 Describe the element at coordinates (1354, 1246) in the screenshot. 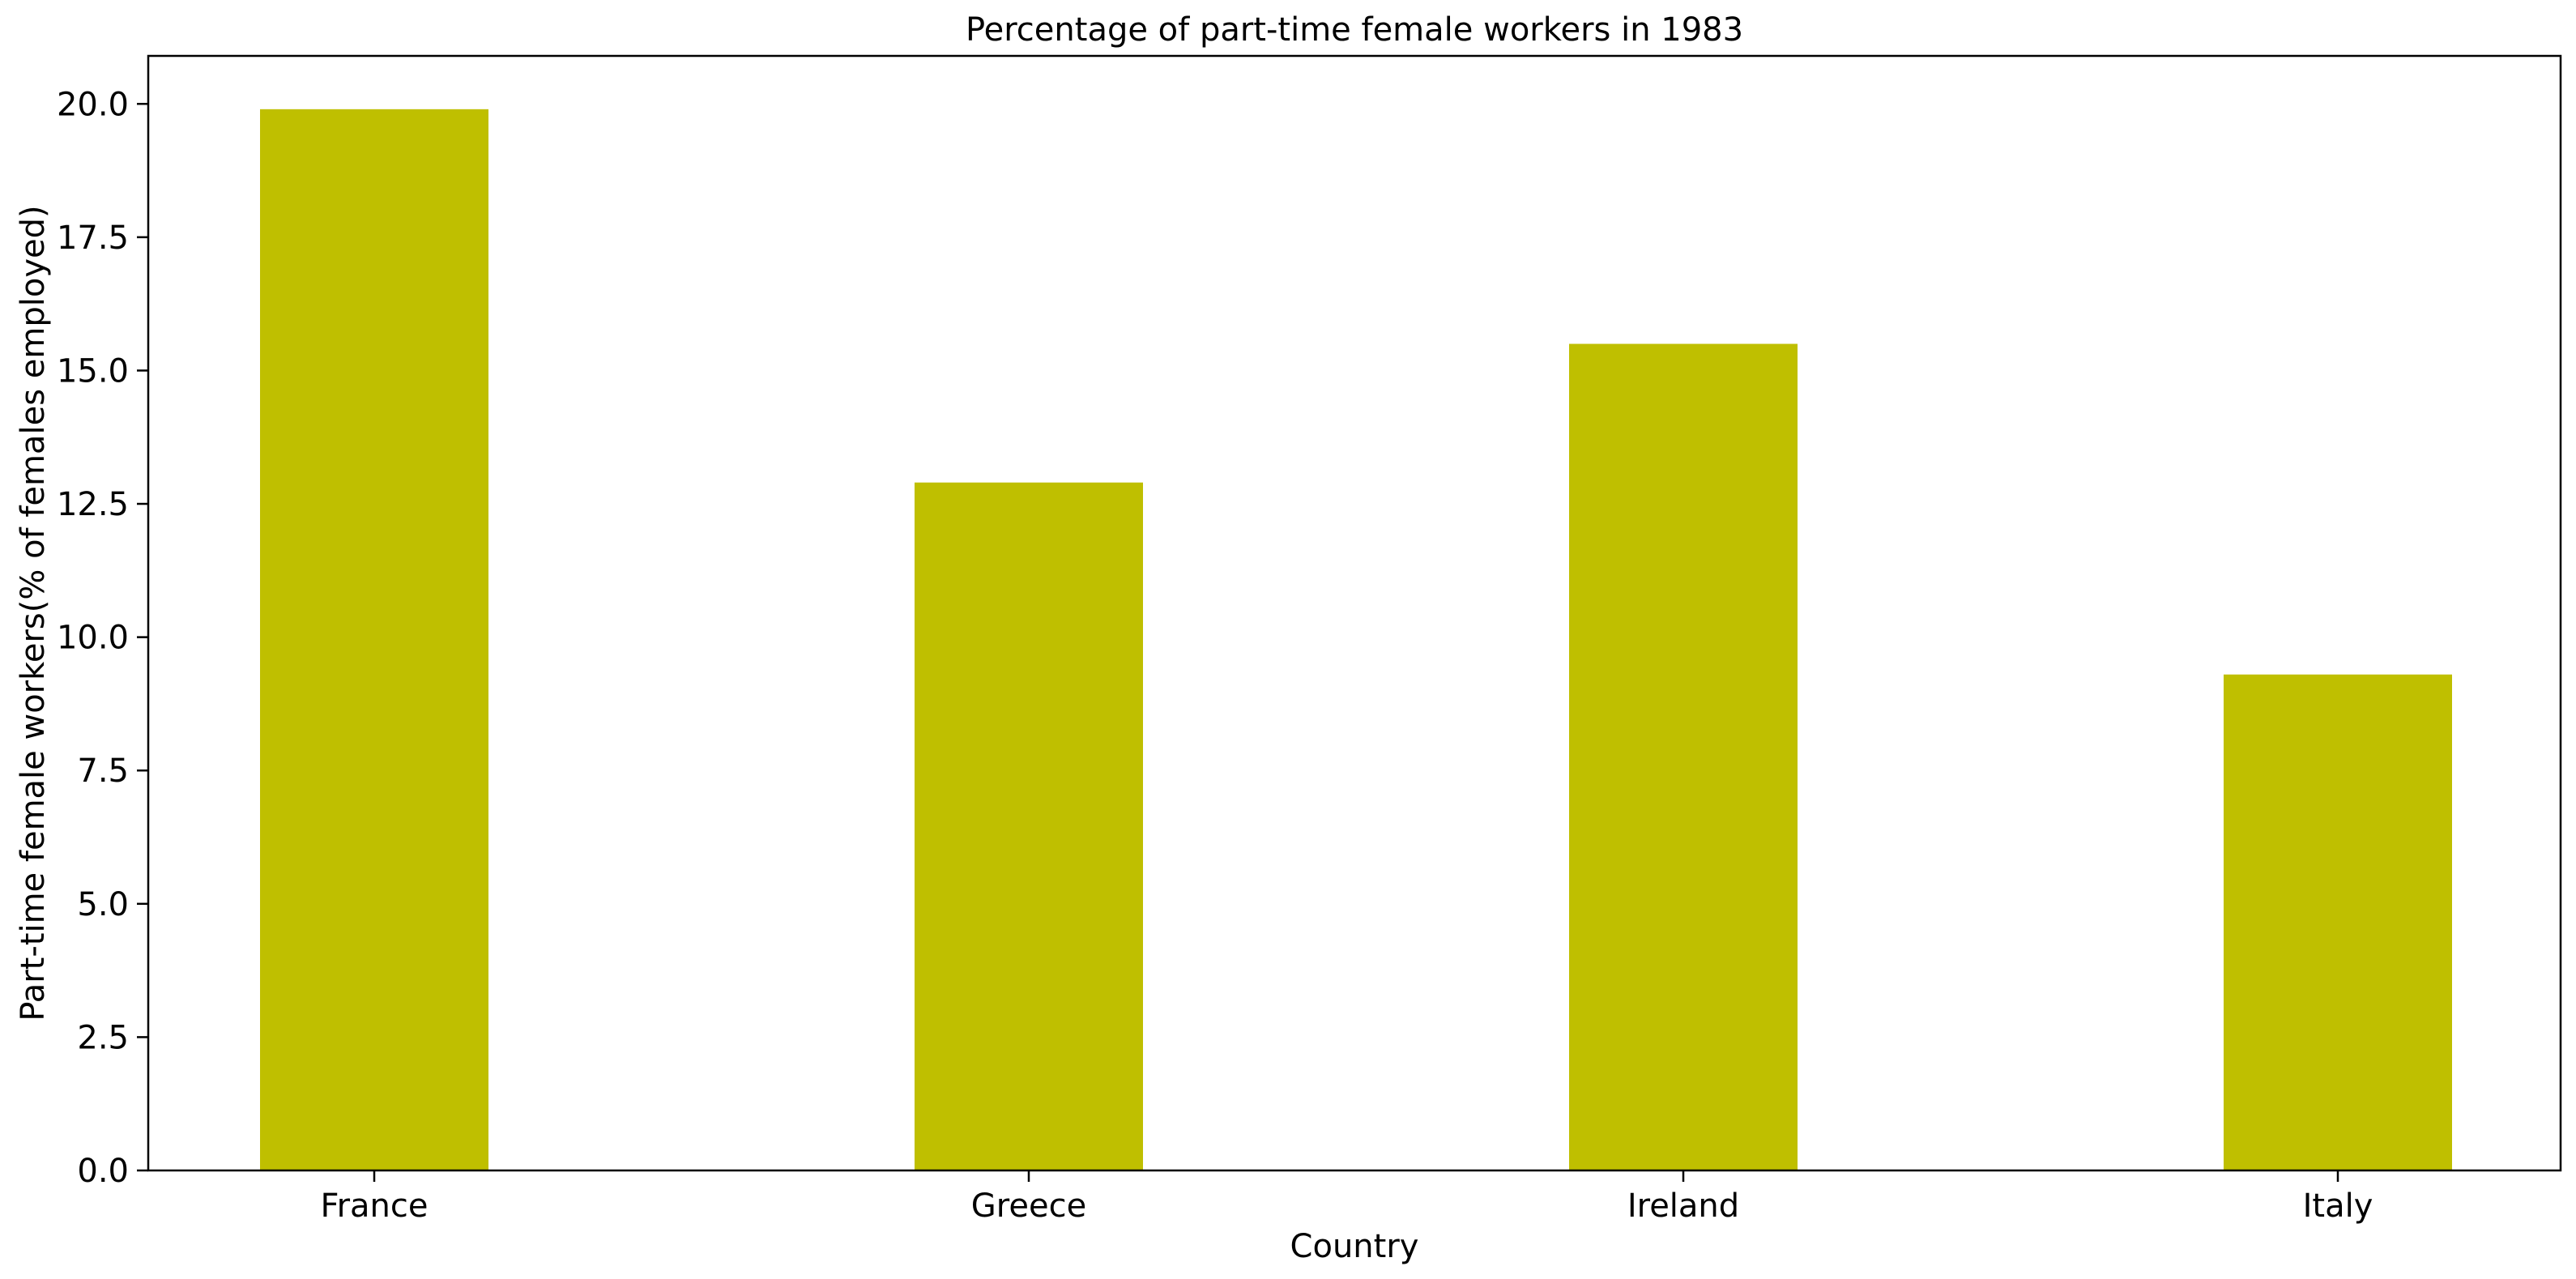

I see `x-axis-title: Country` at that location.